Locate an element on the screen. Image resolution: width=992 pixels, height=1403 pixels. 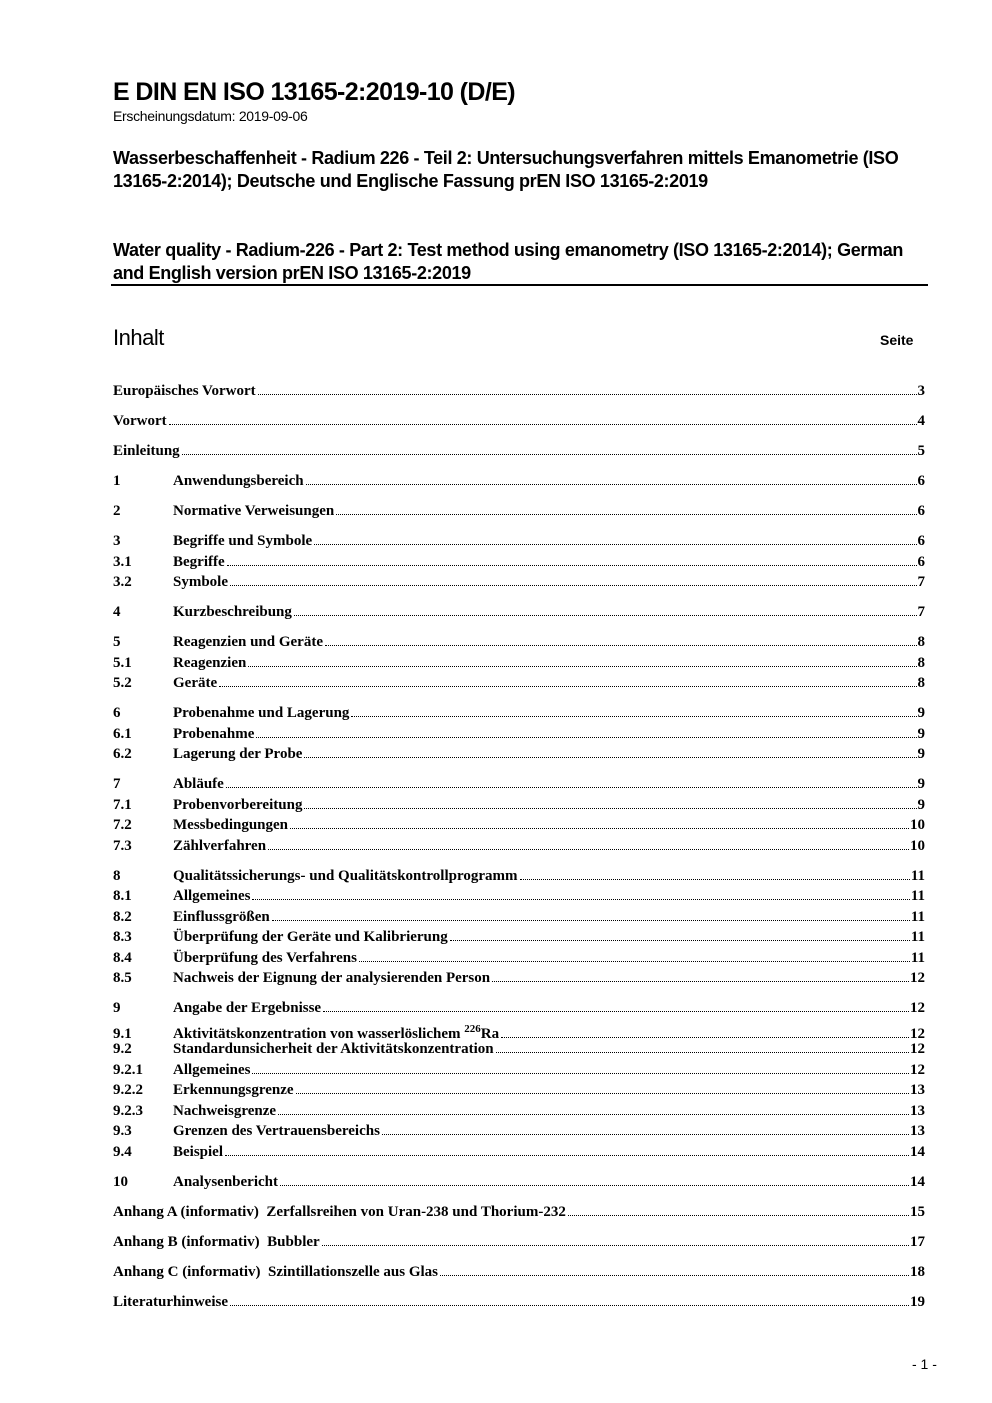
toc-entry: 6.1 Probenahme 9 is located at coordinates (519, 734).